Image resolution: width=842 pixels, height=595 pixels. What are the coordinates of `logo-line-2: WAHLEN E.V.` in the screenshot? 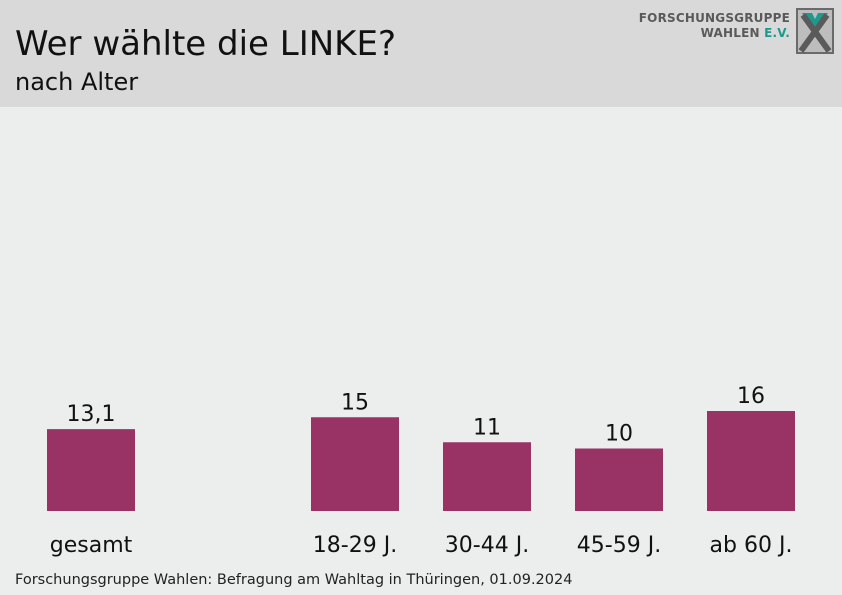 It's located at (714, 33).